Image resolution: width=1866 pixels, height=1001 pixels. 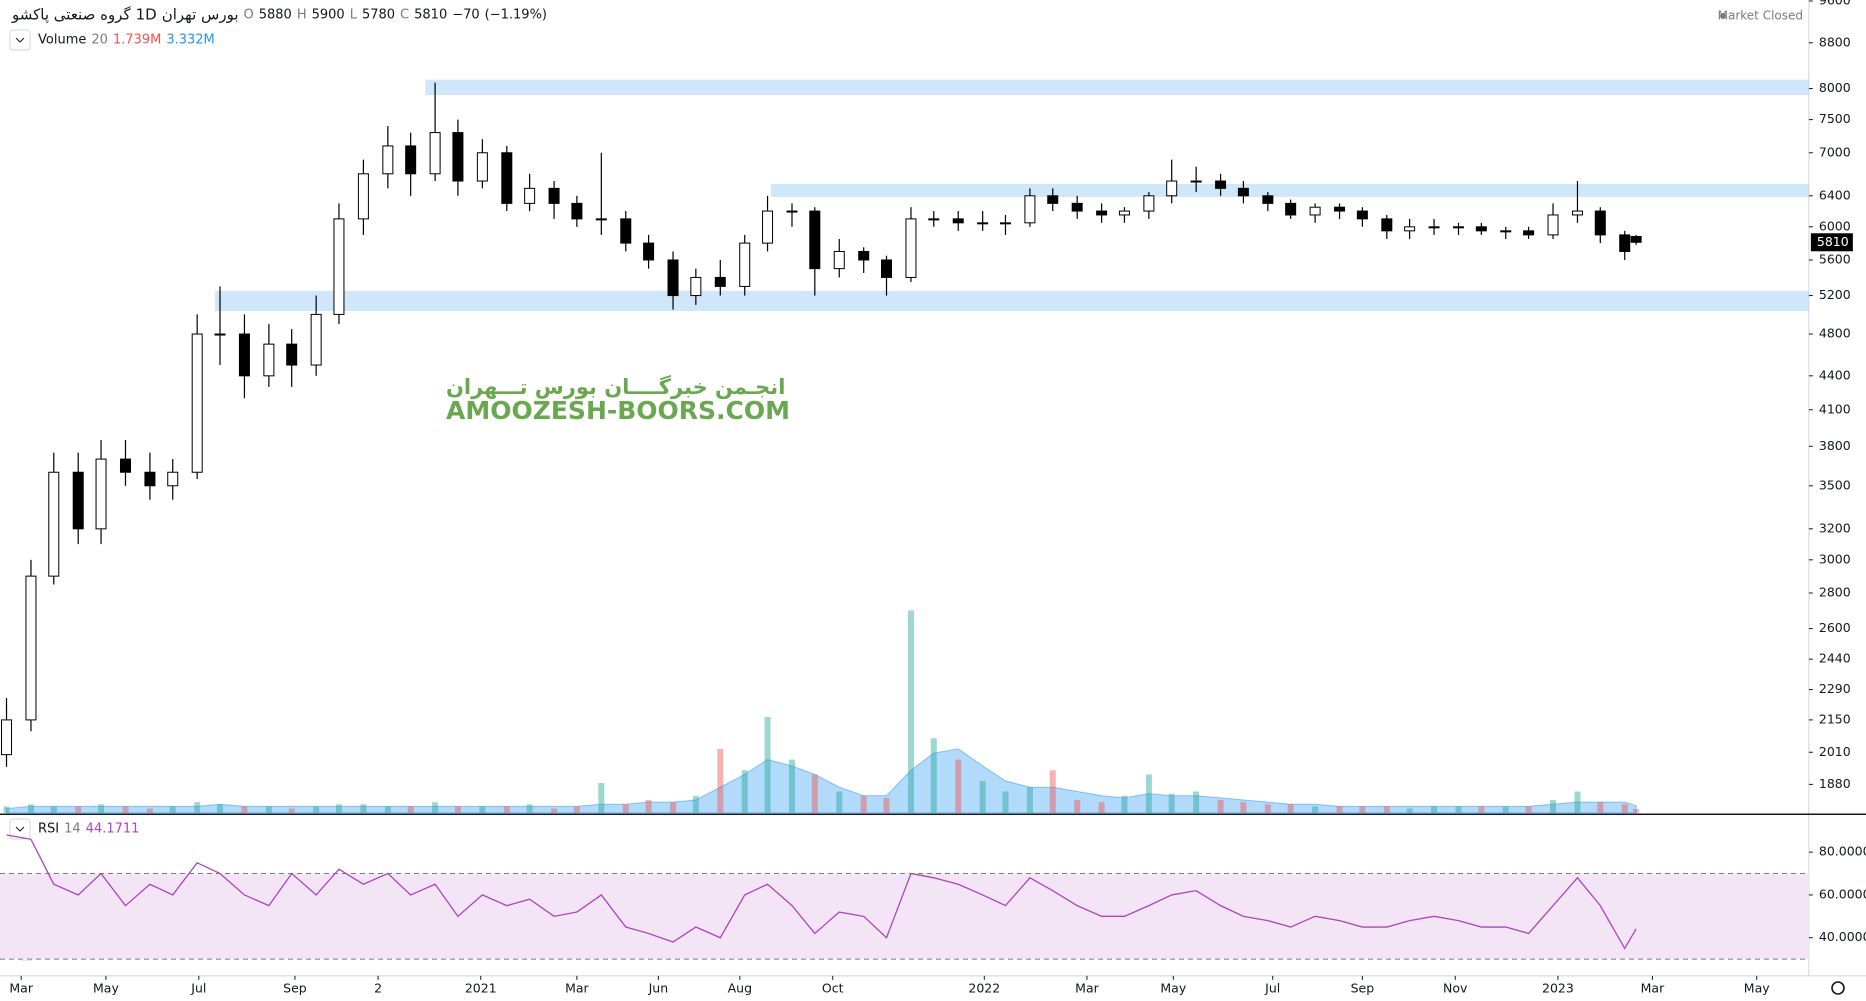 I want to click on x-tick-label: 2023, so click(x=1558, y=987).